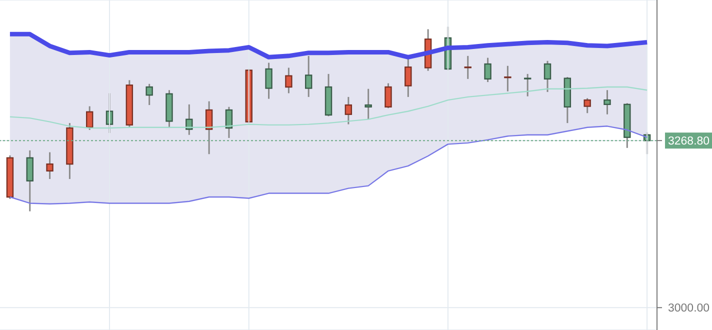 This screenshot has width=712, height=330. Describe the element at coordinates (689, 308) in the screenshot. I see `y-tick-label: 3000.00` at that location.